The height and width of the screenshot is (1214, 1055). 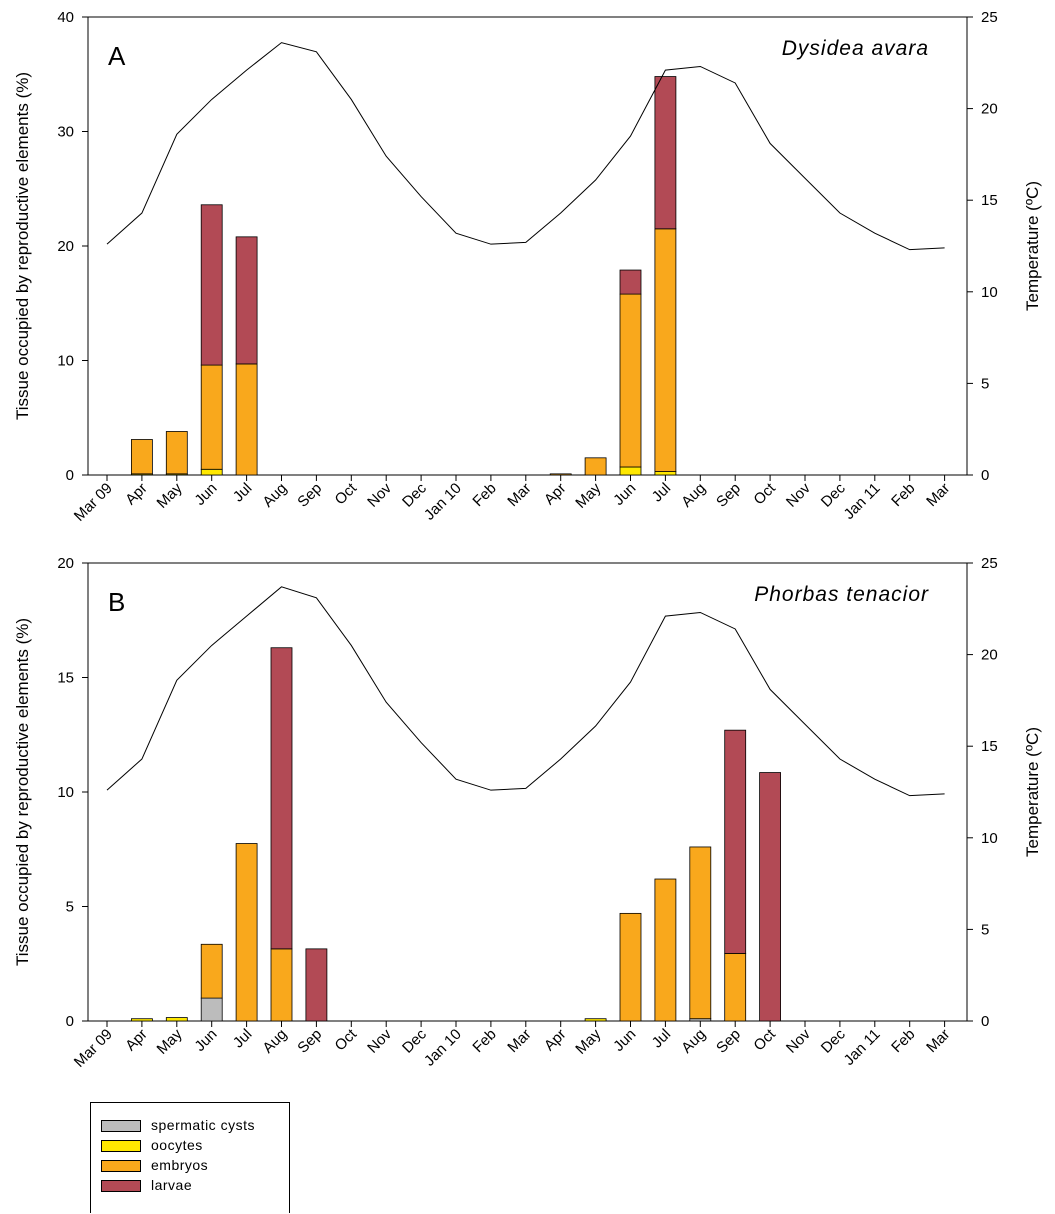 What do you see at coordinates (177, 1145) in the screenshot?
I see `legend-label: oocytes` at bounding box center [177, 1145].